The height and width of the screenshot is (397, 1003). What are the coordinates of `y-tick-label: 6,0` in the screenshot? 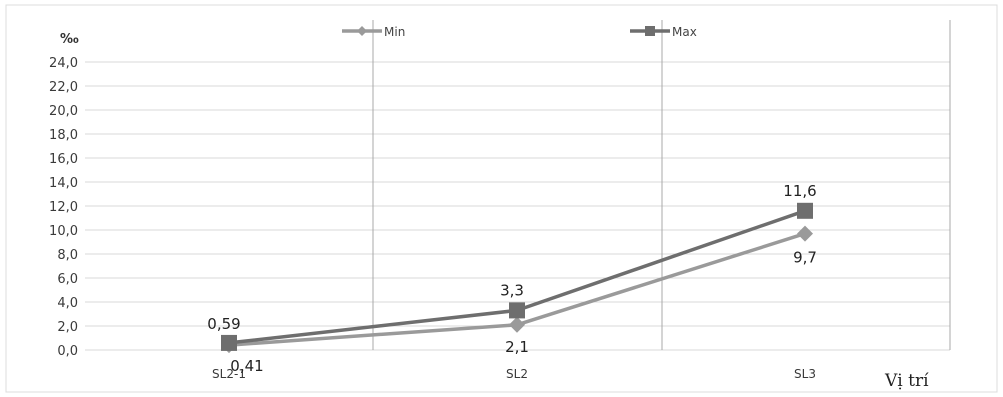 It's located at (67, 279).